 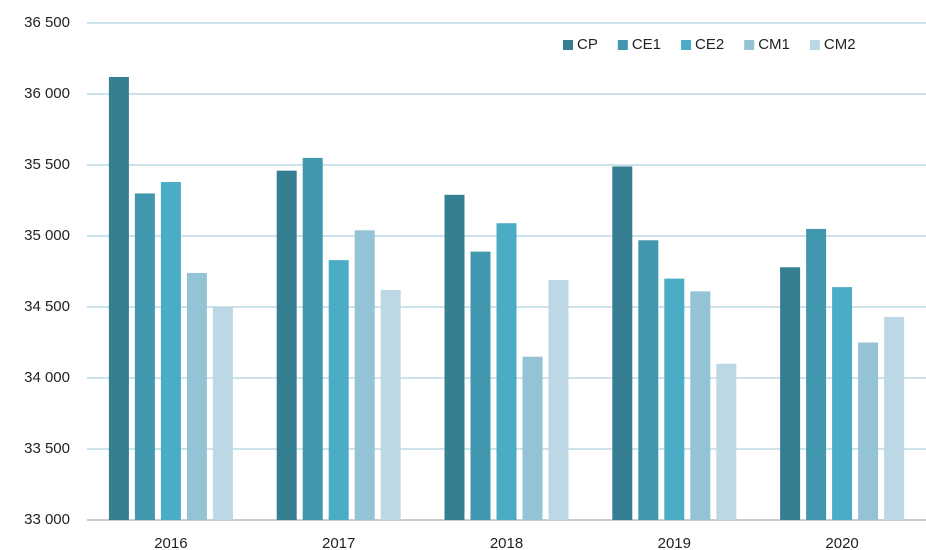 I want to click on y-tick-label: 33 500, so click(x=47, y=448).